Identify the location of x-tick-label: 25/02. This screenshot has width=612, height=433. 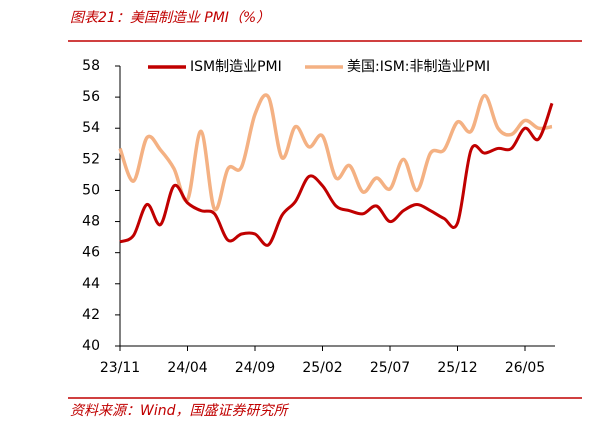
(322, 368).